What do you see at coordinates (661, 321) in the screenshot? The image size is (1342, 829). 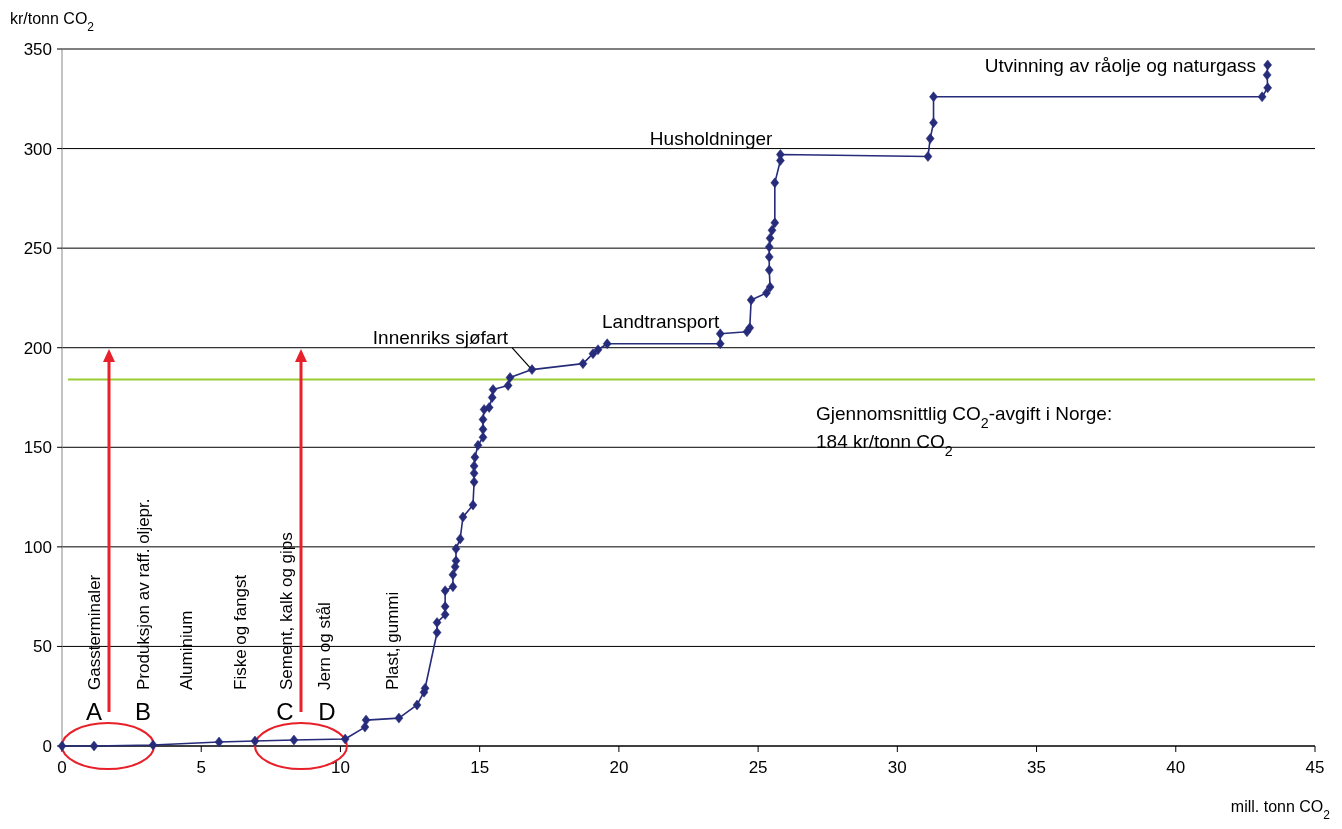 I see `annotation: Landtransport` at bounding box center [661, 321].